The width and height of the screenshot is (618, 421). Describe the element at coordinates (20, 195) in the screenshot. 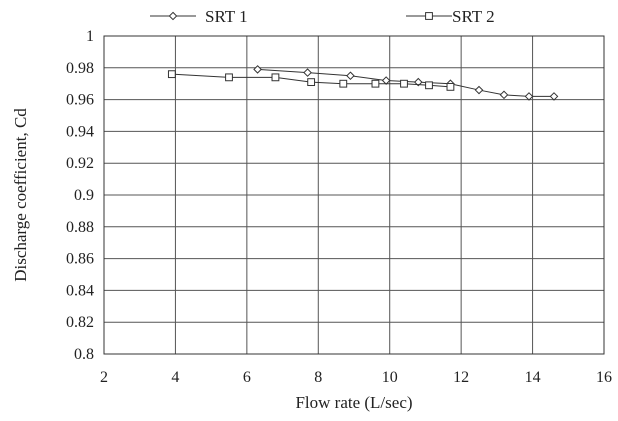

I see `y-axis-title: Discharge coefficient, Cd` at that location.